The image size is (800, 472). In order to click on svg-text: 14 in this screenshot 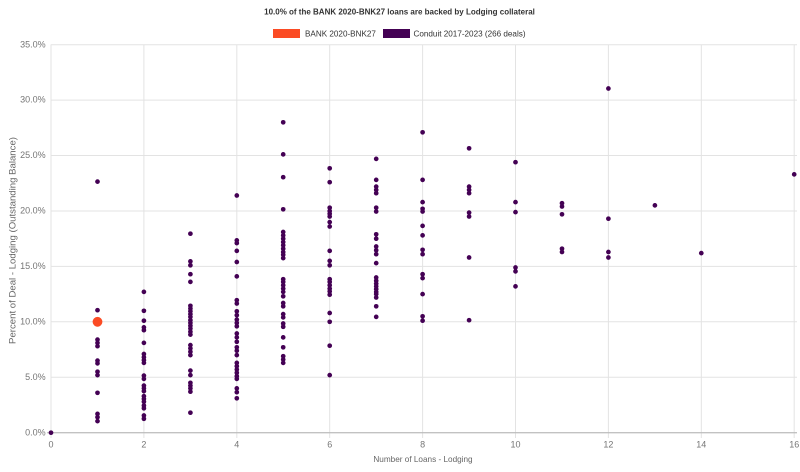, I will do `click(701, 444)`.